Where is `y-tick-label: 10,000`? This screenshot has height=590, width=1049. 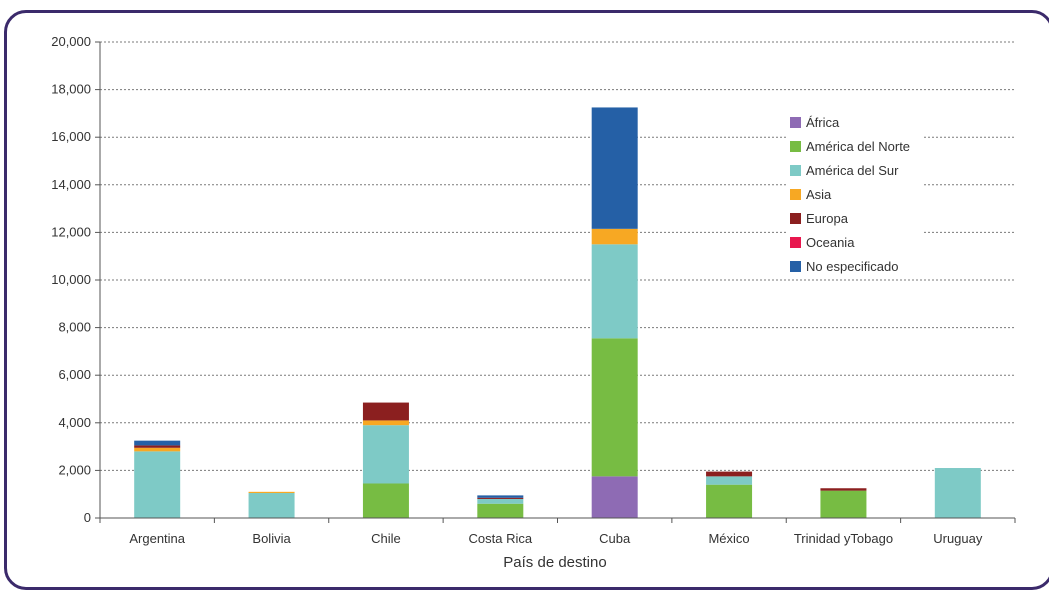 y-tick-label: 10,000 is located at coordinates (71, 279).